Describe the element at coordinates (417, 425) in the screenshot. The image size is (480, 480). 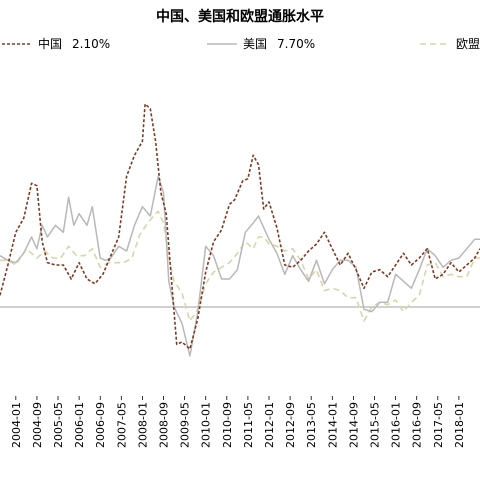
I see `x-tick-label: 2016-09` at that location.